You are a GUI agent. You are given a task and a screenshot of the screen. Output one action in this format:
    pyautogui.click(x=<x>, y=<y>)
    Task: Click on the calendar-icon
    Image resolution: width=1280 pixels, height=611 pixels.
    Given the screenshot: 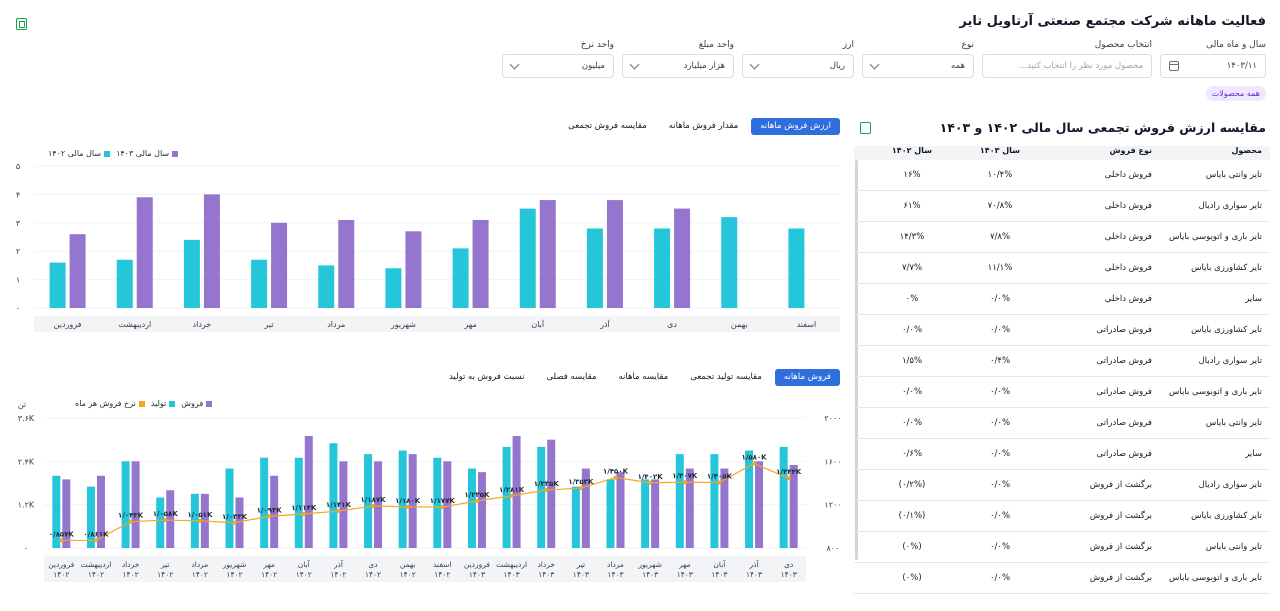 What is the action you would take?
    pyautogui.click(x=1174, y=66)
    